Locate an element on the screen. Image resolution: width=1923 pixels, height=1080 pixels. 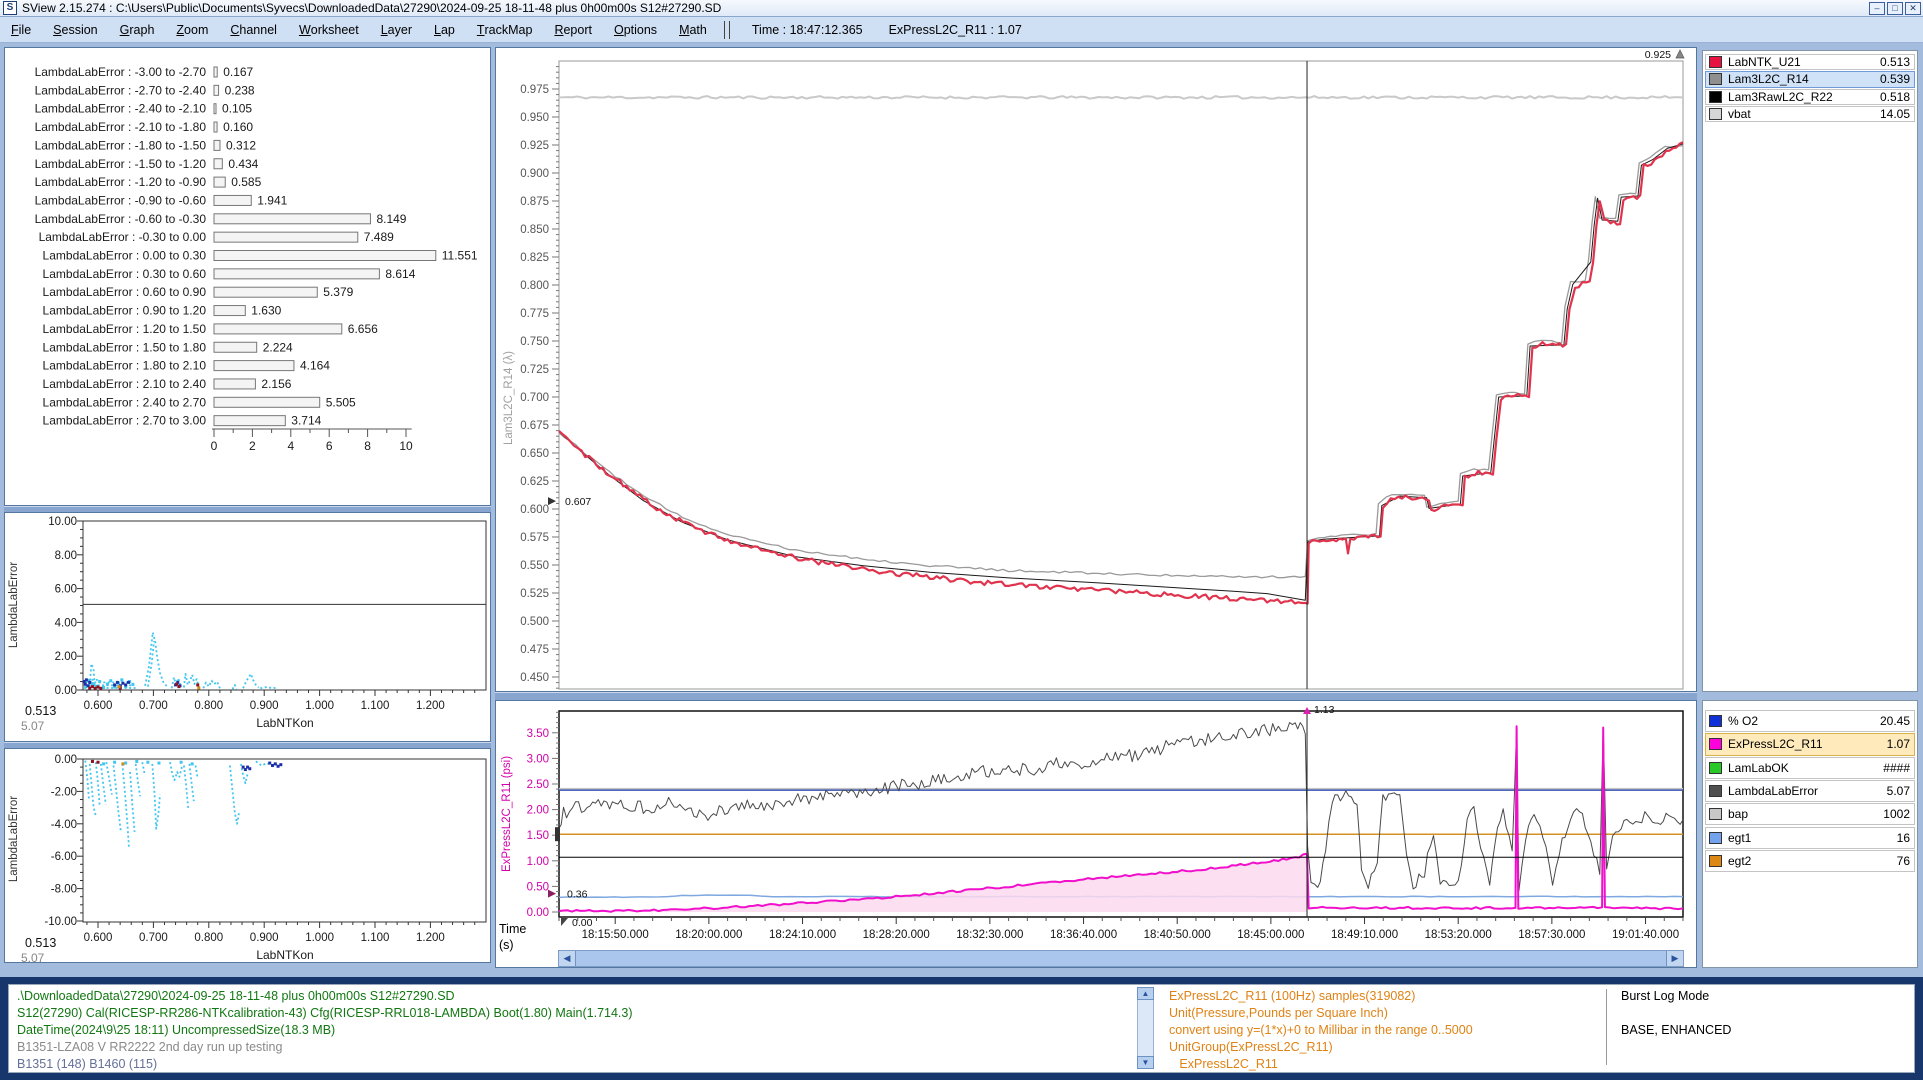
status-scrollbar: ▲ ▼ is located at coordinates (1145, 1028).